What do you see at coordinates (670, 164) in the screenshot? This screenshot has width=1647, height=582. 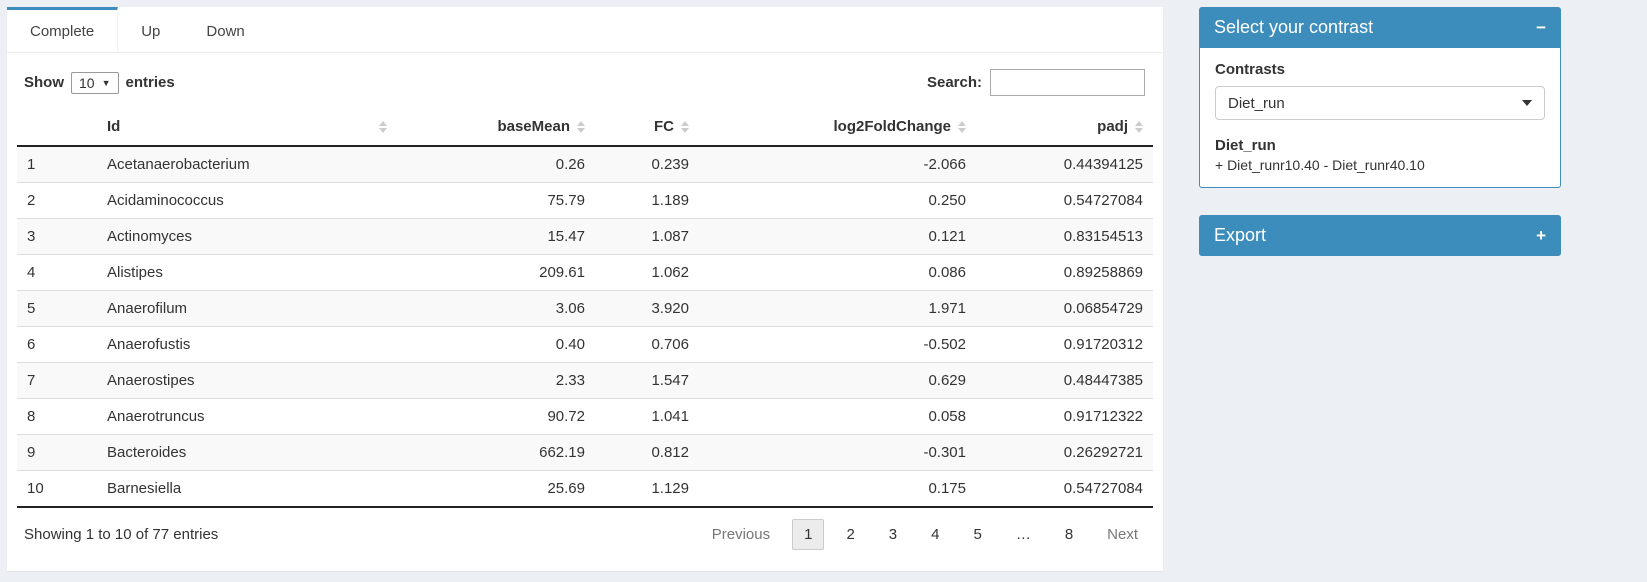 I see `cell-fc: 0.239` at bounding box center [670, 164].